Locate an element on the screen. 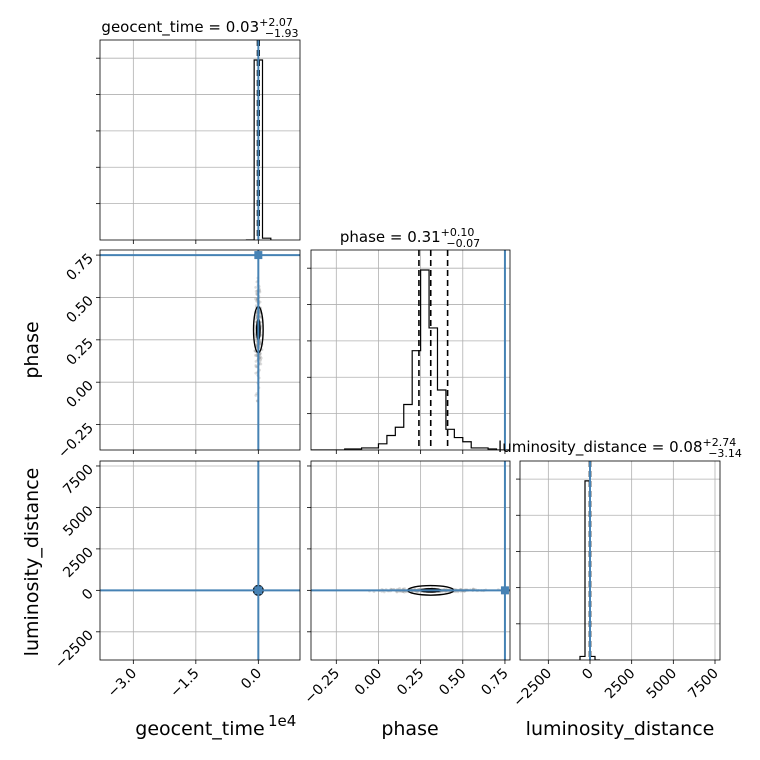 The image size is (760, 760). title-lower: −1.93 is located at coordinates (282, 33).